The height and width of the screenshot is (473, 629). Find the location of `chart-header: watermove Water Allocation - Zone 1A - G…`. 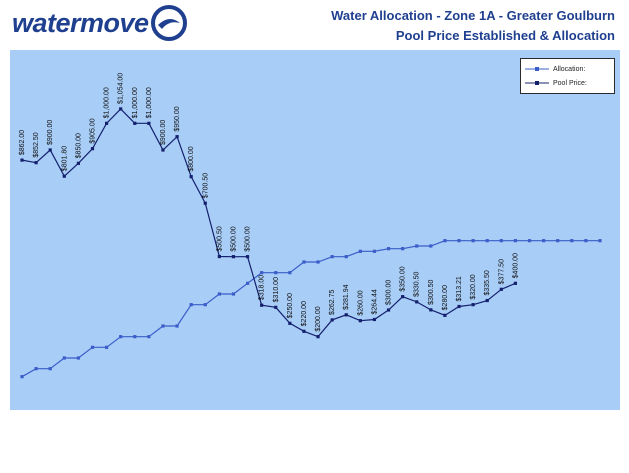

chart-header: watermove Water Allocation - Zone 1A - G… is located at coordinates (314, 25).